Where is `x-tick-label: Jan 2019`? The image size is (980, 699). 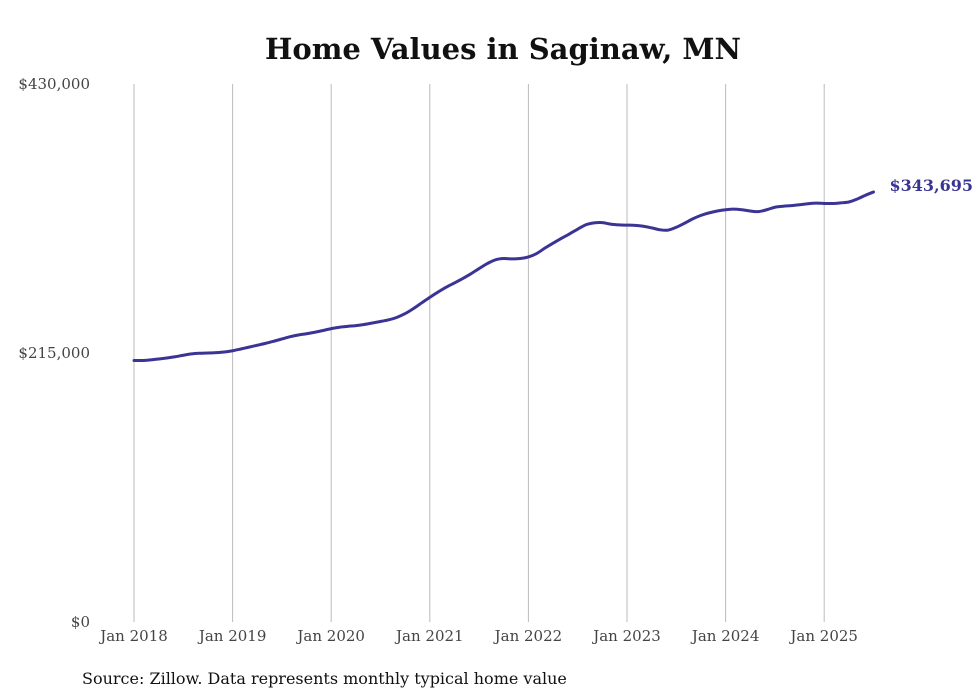
x-tick-label: Jan 2019 is located at coordinates (232, 636).